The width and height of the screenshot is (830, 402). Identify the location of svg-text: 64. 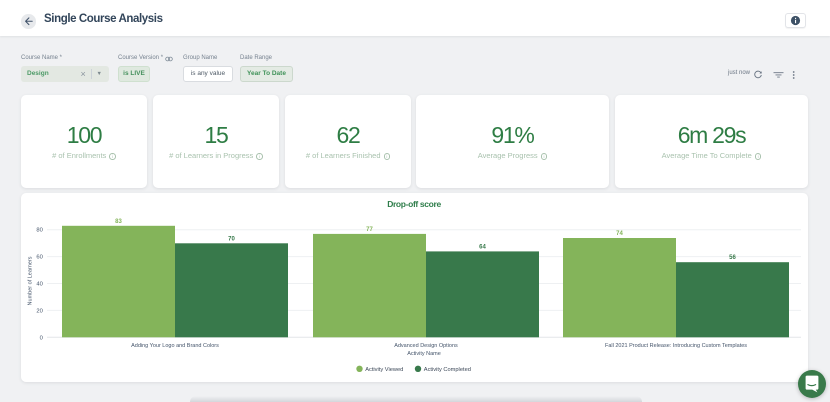
(482, 247).